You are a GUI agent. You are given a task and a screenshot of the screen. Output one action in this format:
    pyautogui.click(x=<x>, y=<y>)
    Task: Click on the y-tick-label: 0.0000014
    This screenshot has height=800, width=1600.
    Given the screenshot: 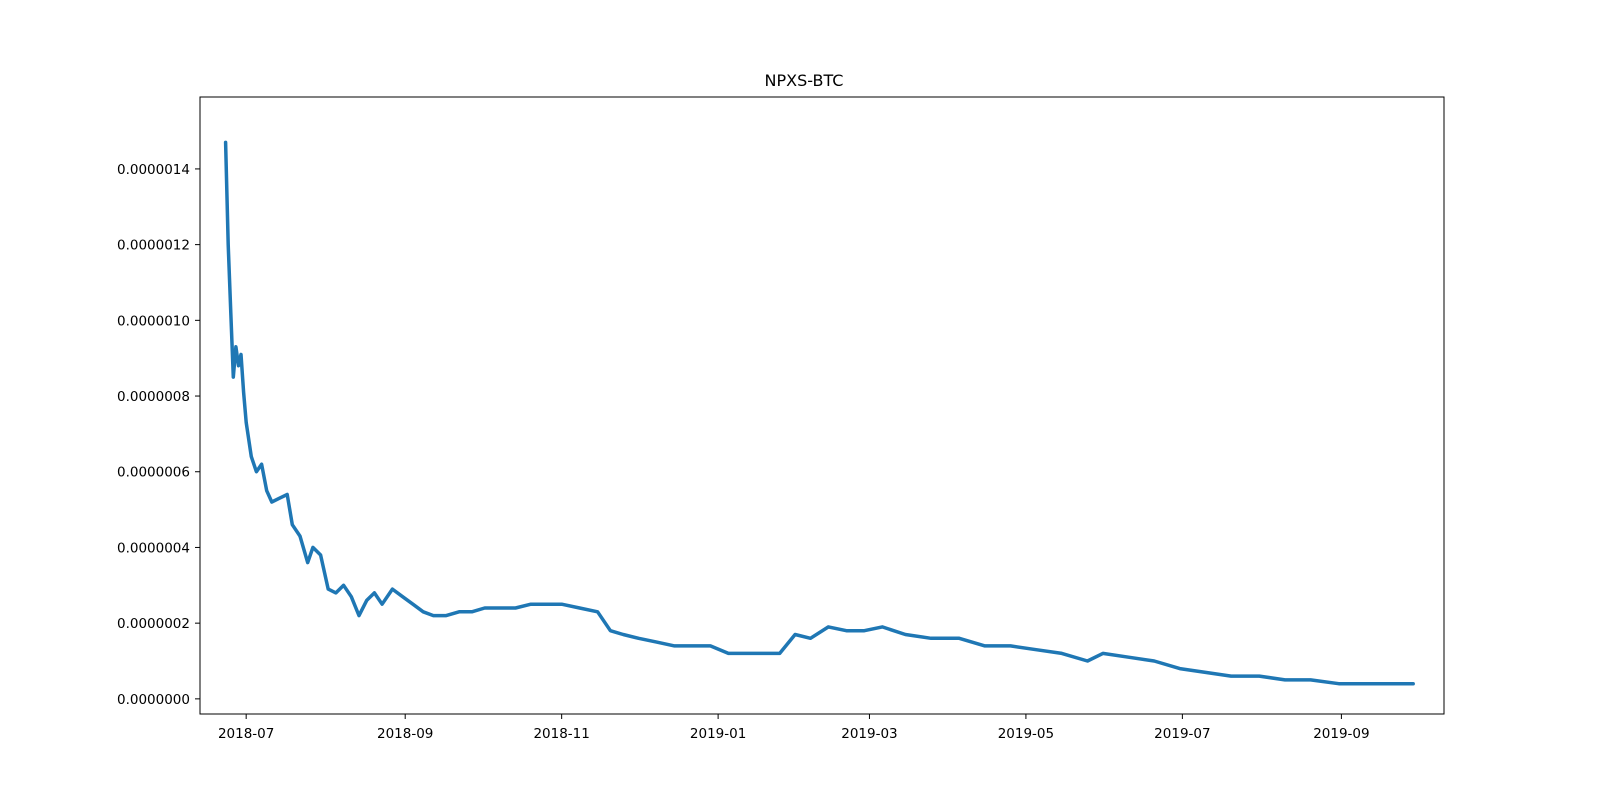 What is the action you would take?
    pyautogui.click(x=153, y=170)
    